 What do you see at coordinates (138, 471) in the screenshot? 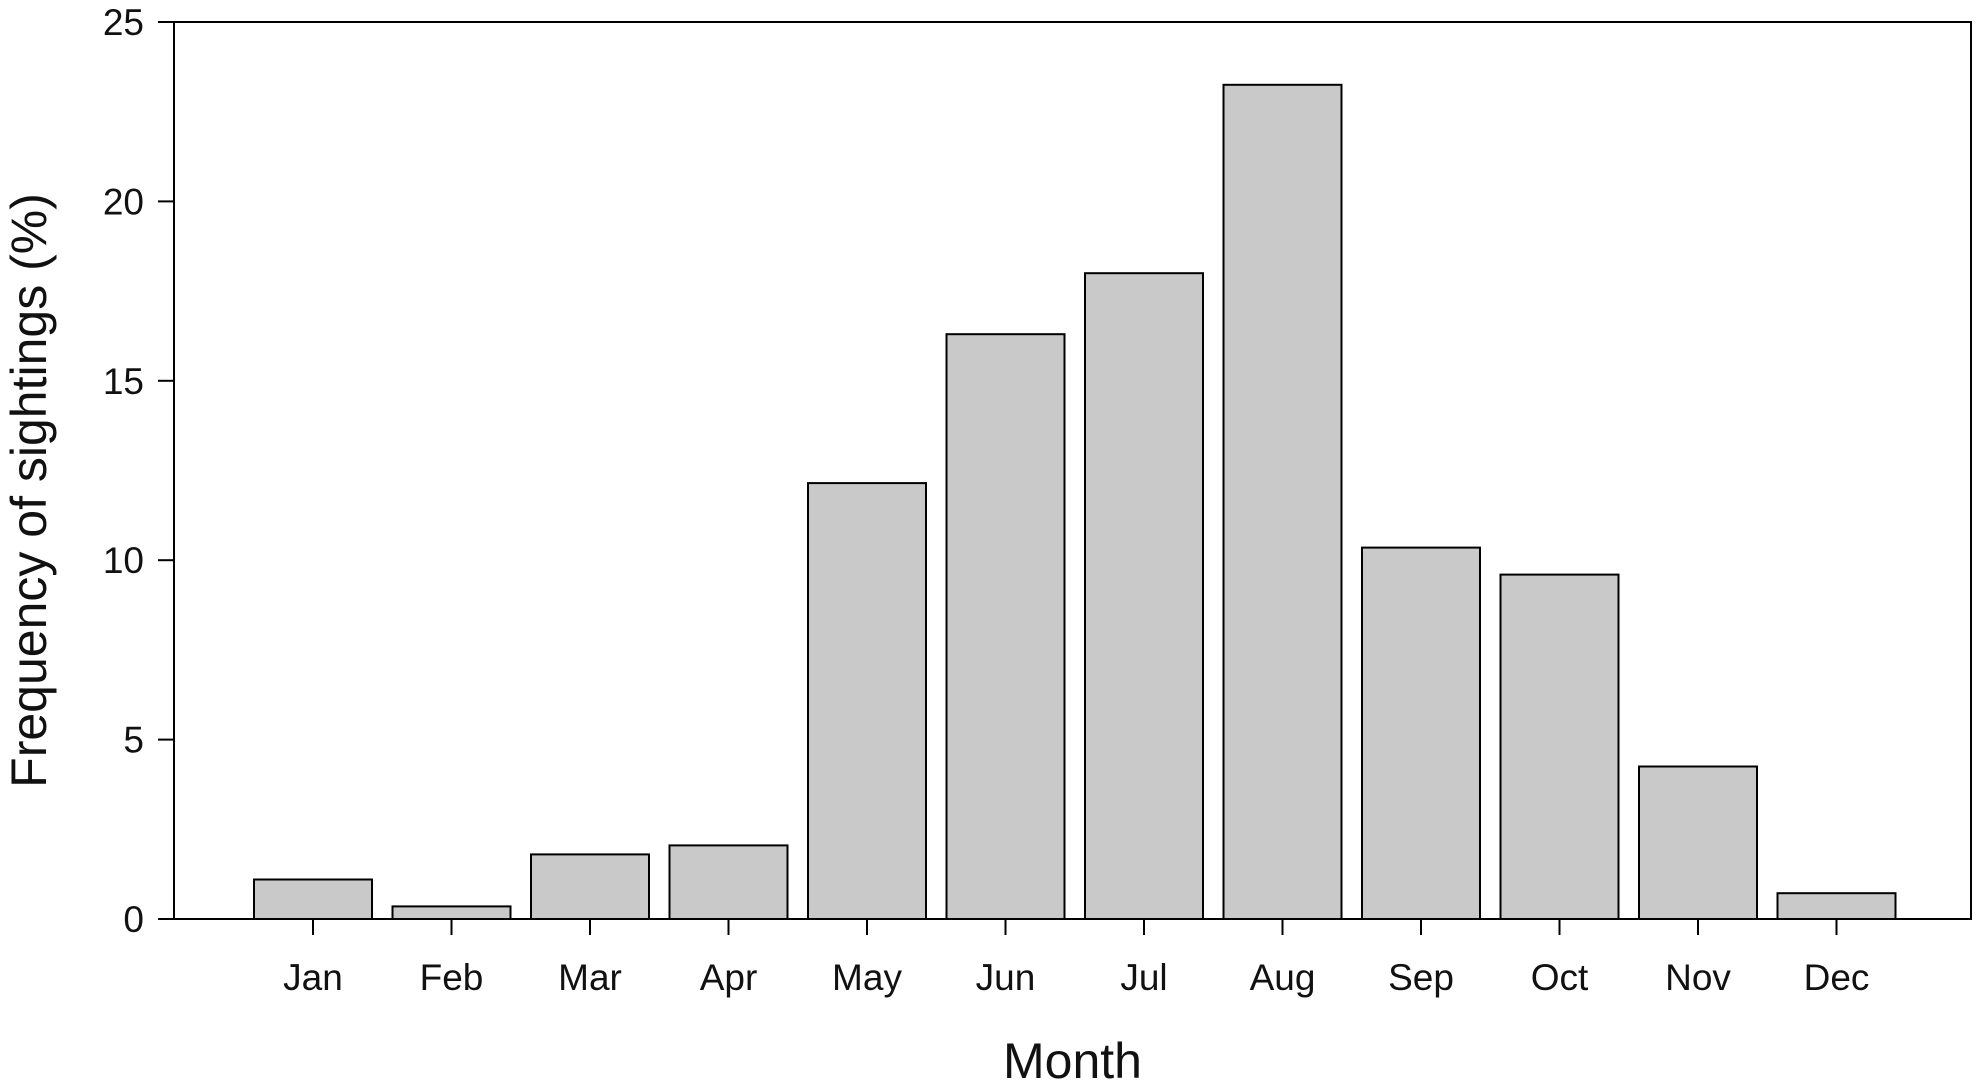
I see `y-axis-ticks: 0 5 10 15 20 25` at bounding box center [138, 471].